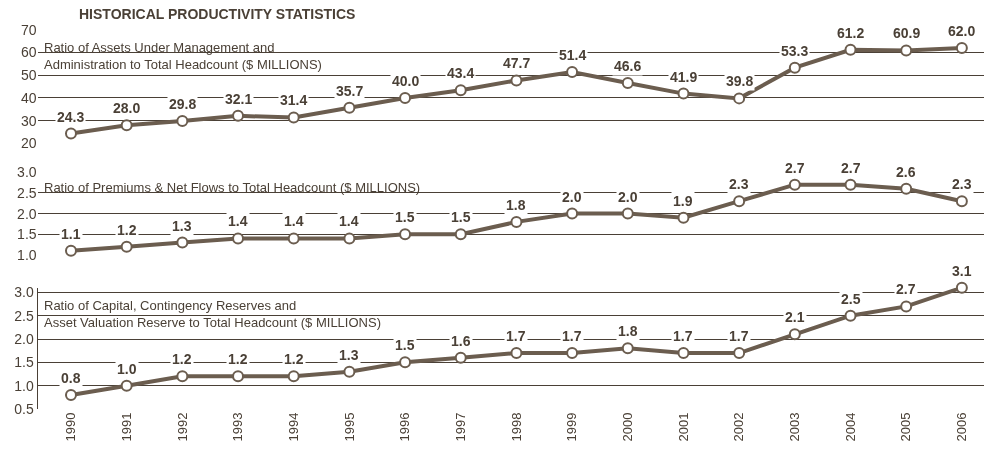  Describe the element at coordinates (294, 100) in the screenshot. I see `data-label: 31.4` at that location.